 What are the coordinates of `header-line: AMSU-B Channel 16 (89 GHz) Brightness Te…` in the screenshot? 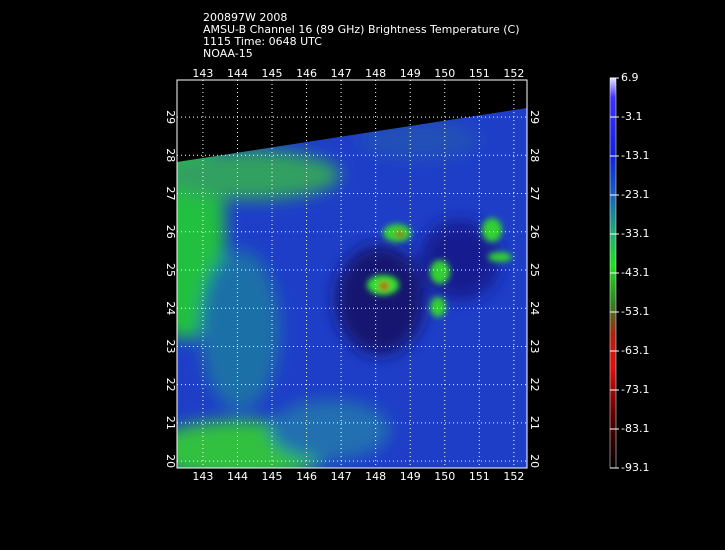 It's located at (361, 29).